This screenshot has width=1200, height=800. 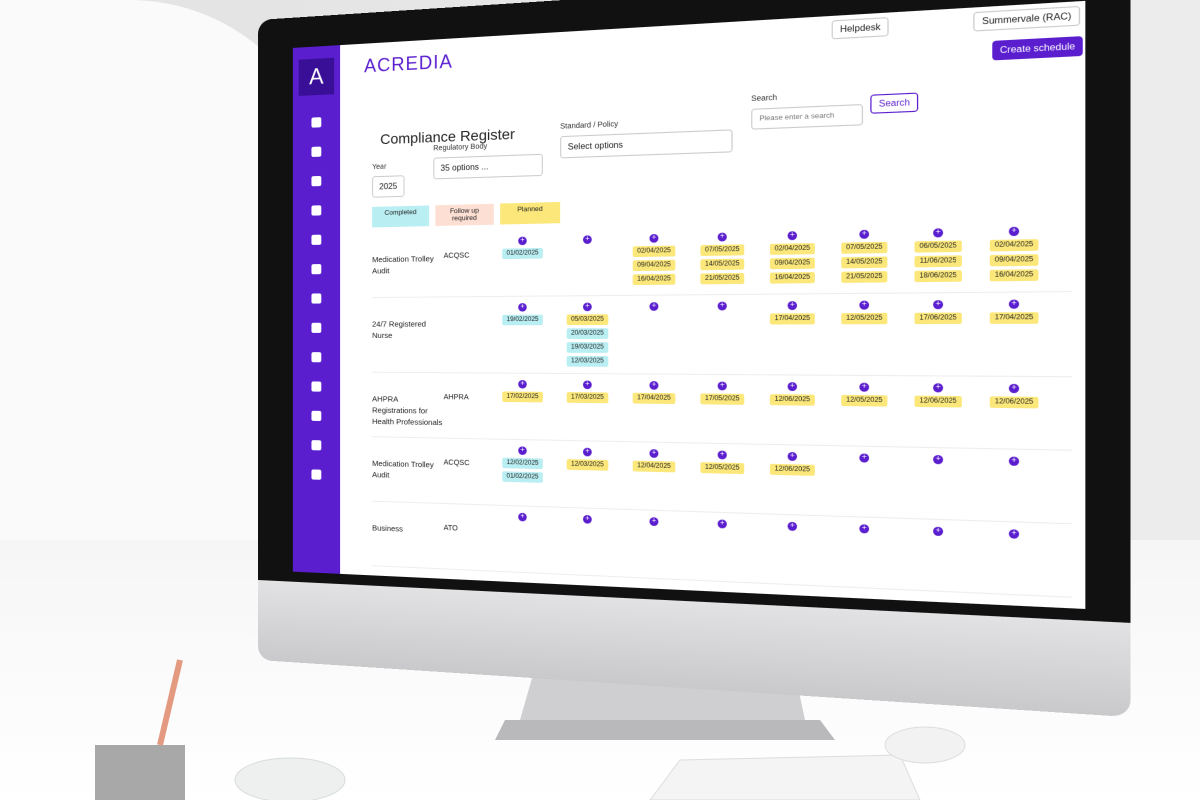 I want to click on date-chip: 20/03/2025, so click(x=587, y=333).